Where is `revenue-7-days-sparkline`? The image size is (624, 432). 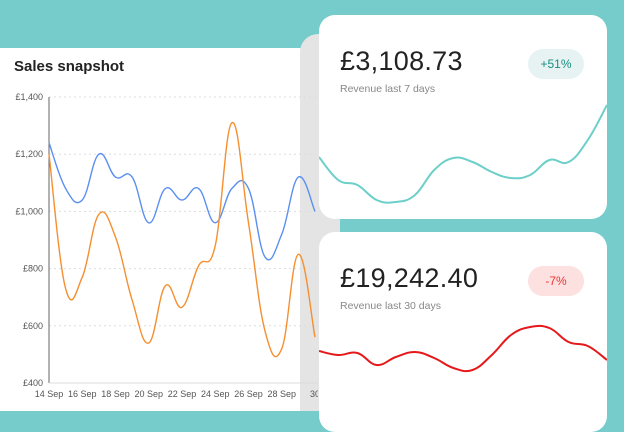 revenue-7-days-sparkline is located at coordinates (463, 154).